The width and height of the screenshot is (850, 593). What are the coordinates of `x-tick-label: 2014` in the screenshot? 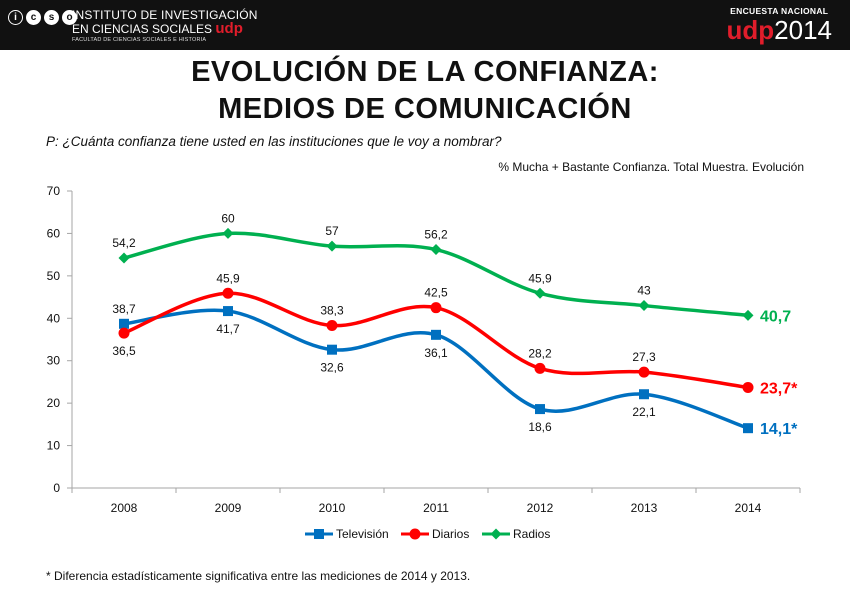 It's located at (748, 508).